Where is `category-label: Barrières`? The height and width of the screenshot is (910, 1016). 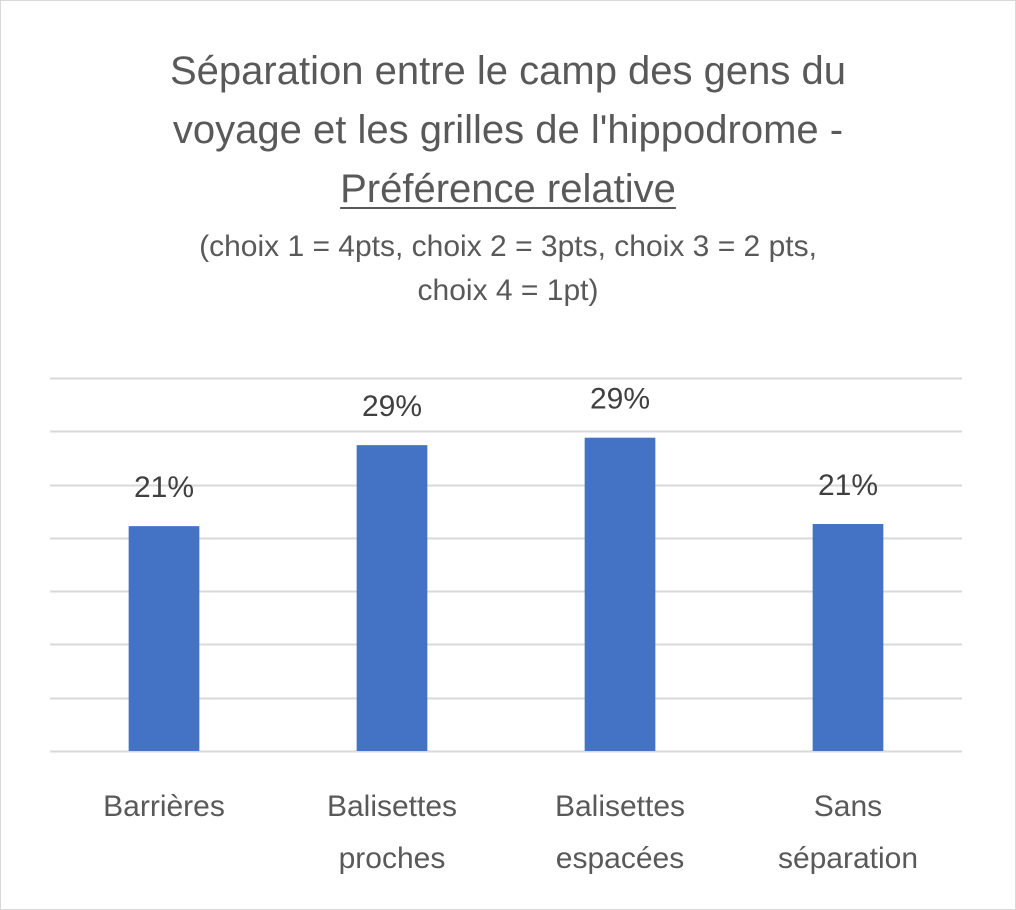
category-label: Barrières is located at coordinates (164, 806).